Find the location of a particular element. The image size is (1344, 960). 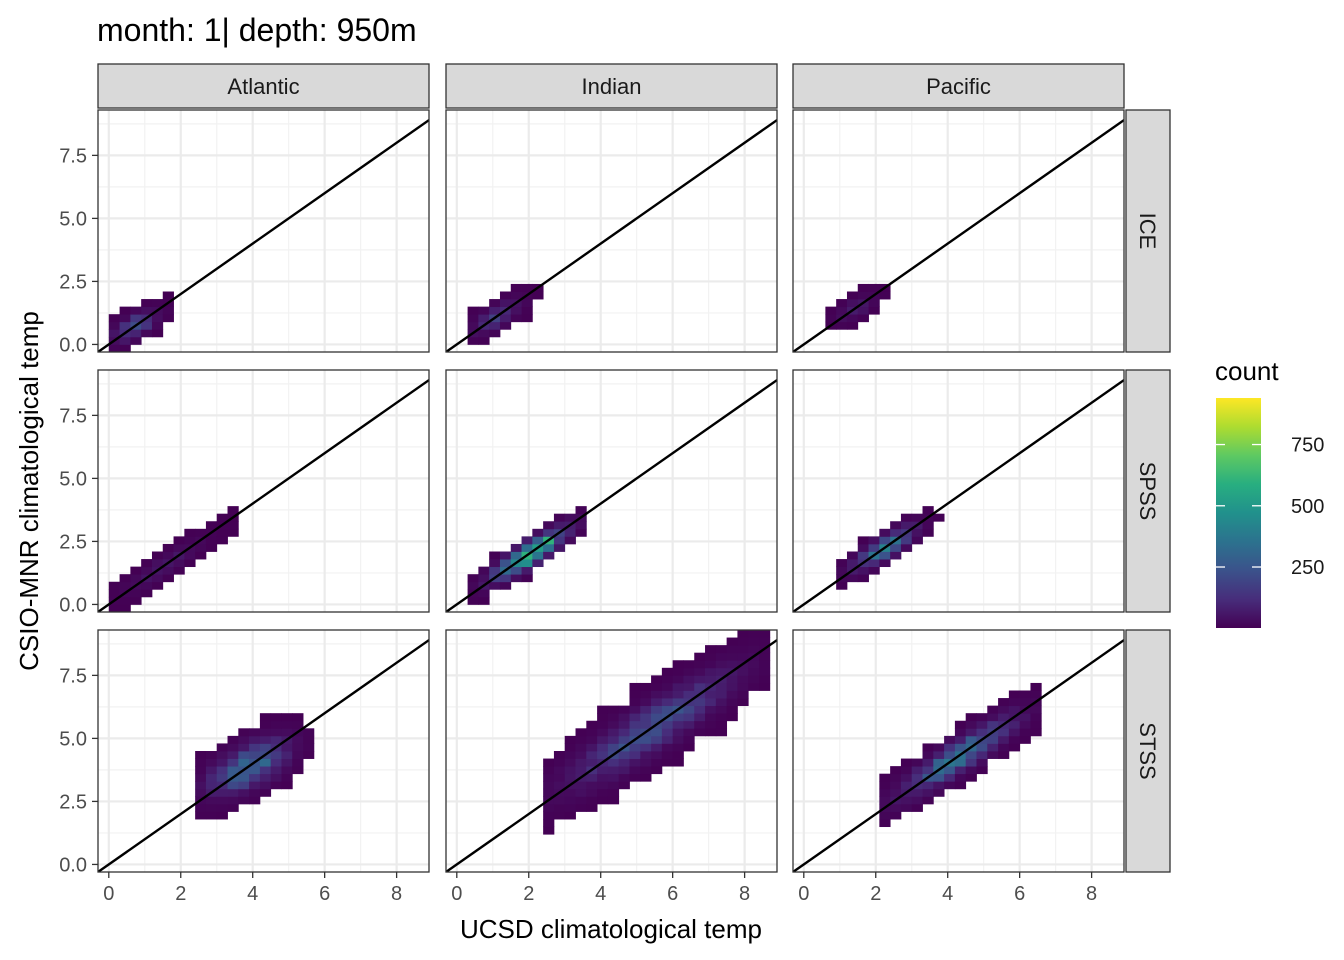

y-tick-label: 7.5 is located at coordinates (73, 156).